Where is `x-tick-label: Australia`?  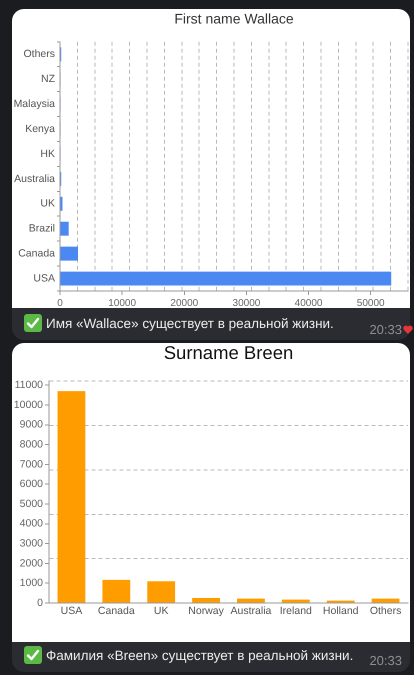 x-tick-label: Australia is located at coordinates (251, 611).